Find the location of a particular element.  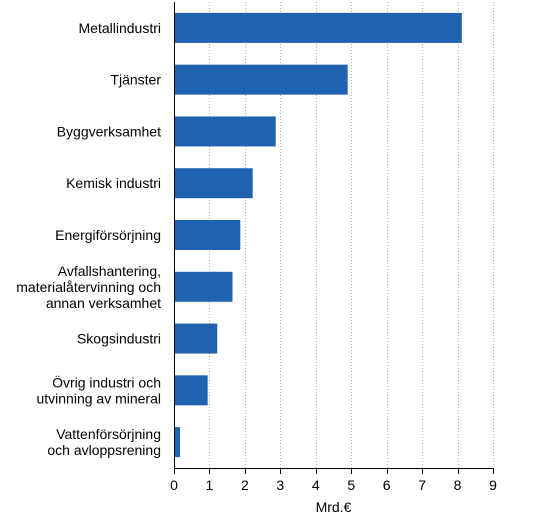

x-tick-label: 4 is located at coordinates (316, 485).